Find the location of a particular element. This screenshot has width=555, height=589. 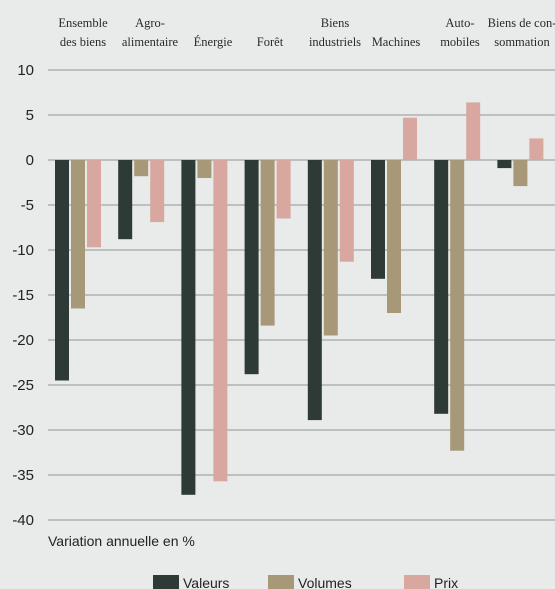

legend-swatch-valeurs is located at coordinates (166, 582).